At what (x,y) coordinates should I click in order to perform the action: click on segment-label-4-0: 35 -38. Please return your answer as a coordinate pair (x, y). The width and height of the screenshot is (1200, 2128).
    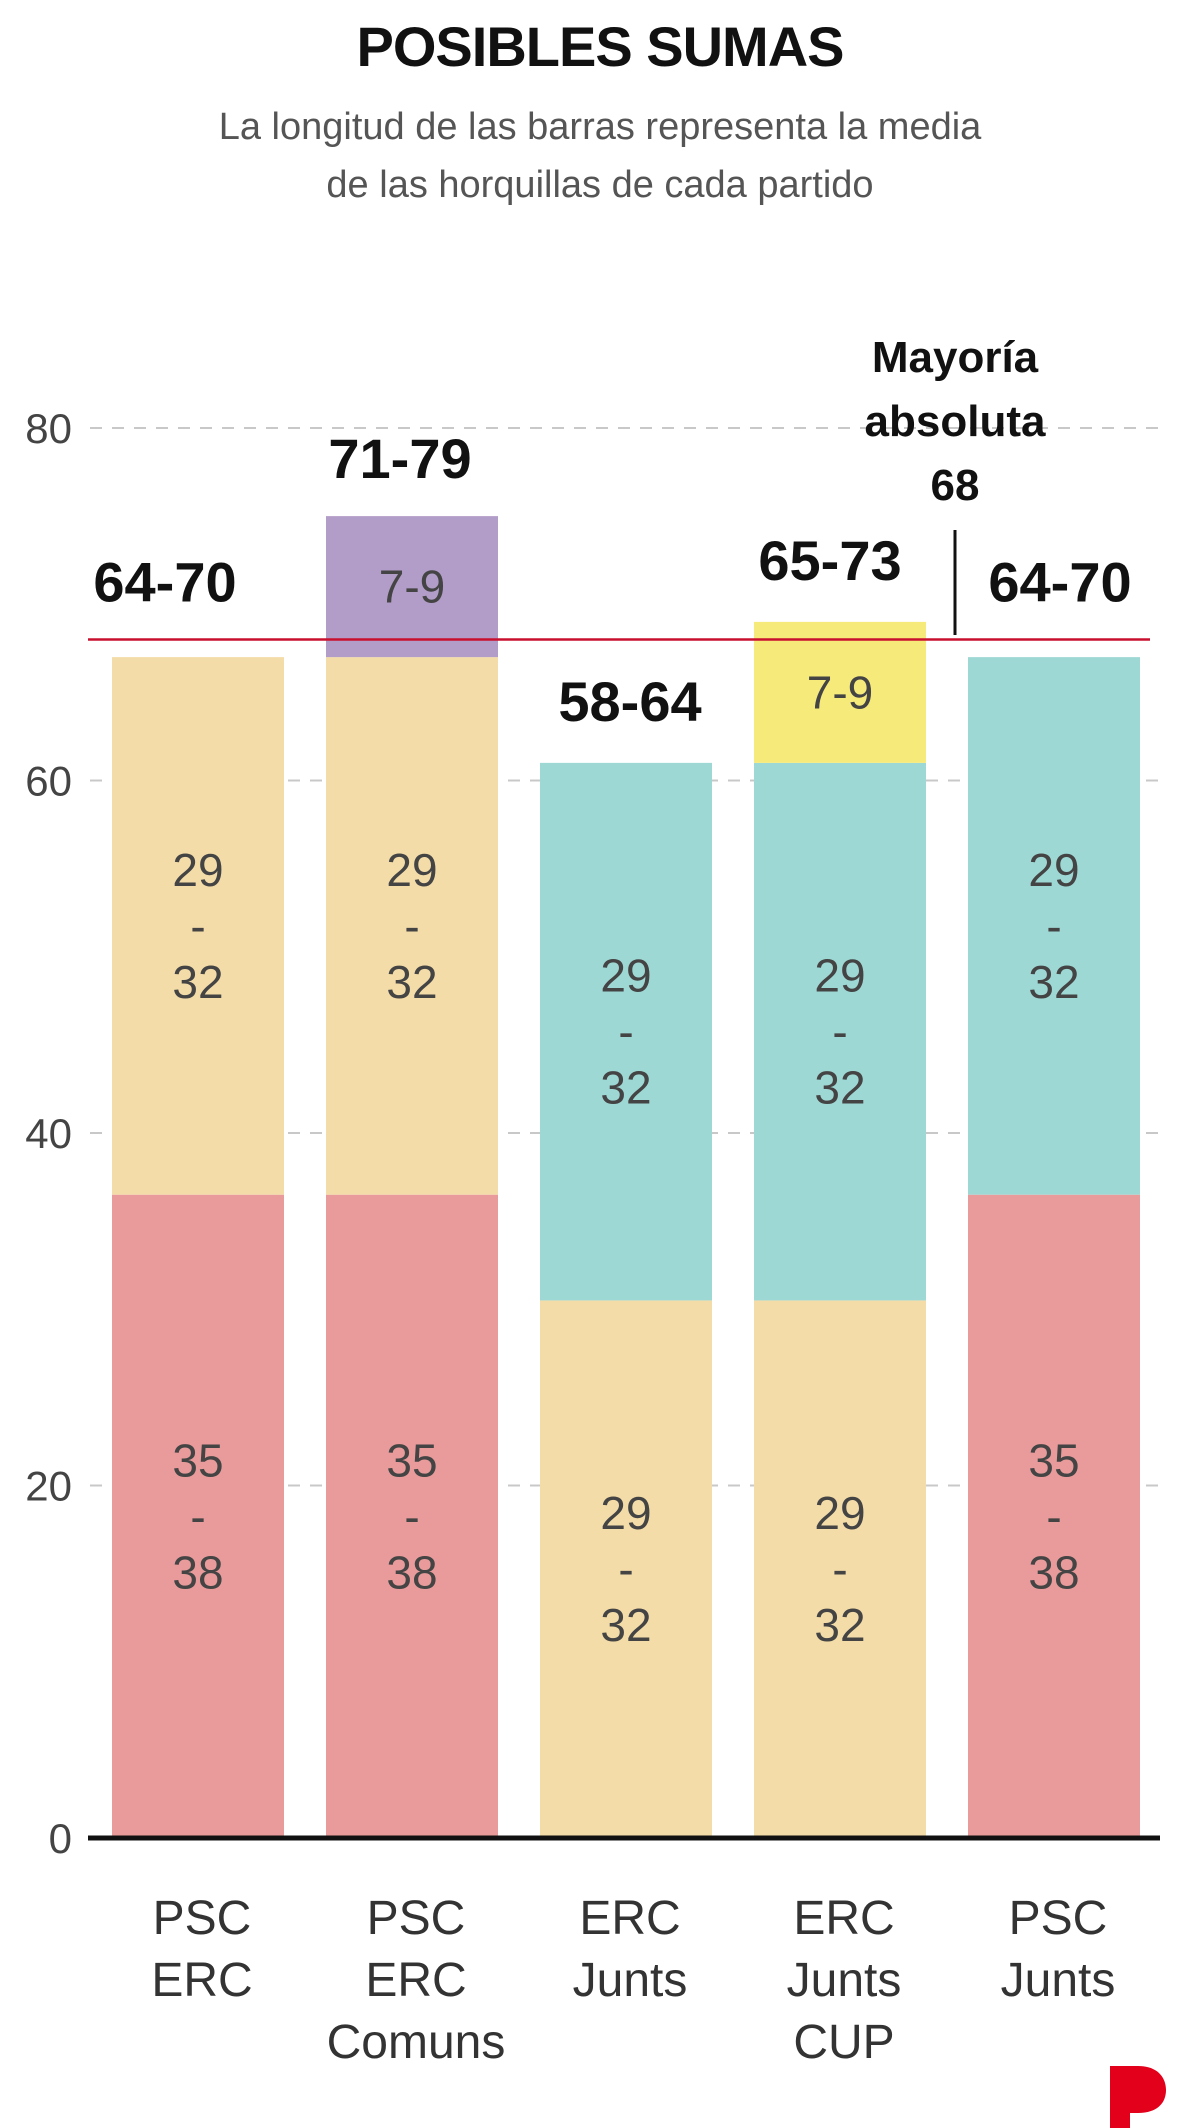
    Looking at the image, I should click on (1053, 1516).